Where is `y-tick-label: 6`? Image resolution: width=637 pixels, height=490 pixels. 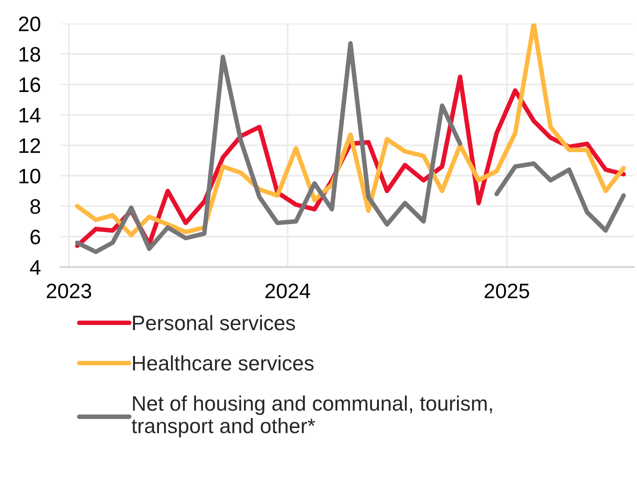 y-tick-label: 6 is located at coordinates (35, 237).